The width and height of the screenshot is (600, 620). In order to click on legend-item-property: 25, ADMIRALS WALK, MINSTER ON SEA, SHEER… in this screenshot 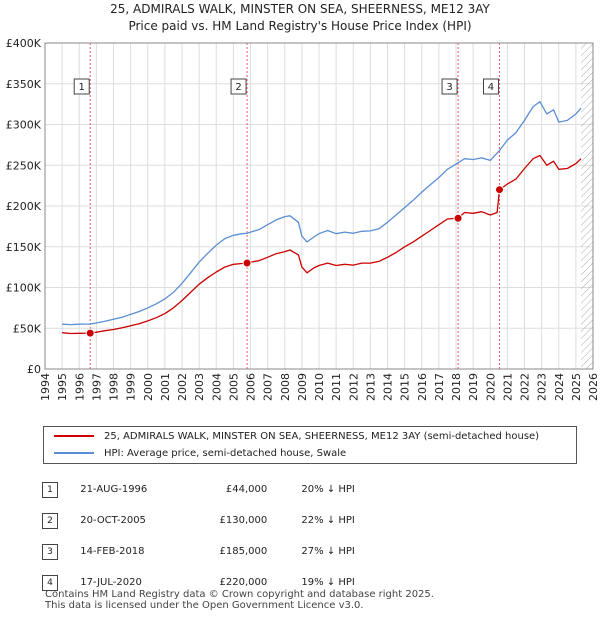, I will do `click(296, 437)`.